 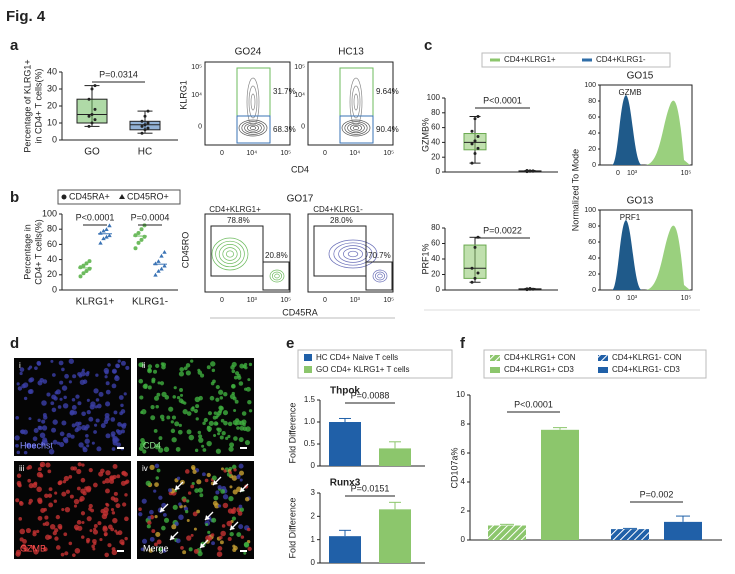 I want to click on y-axis-label: GZMB%, so click(x=425, y=135).